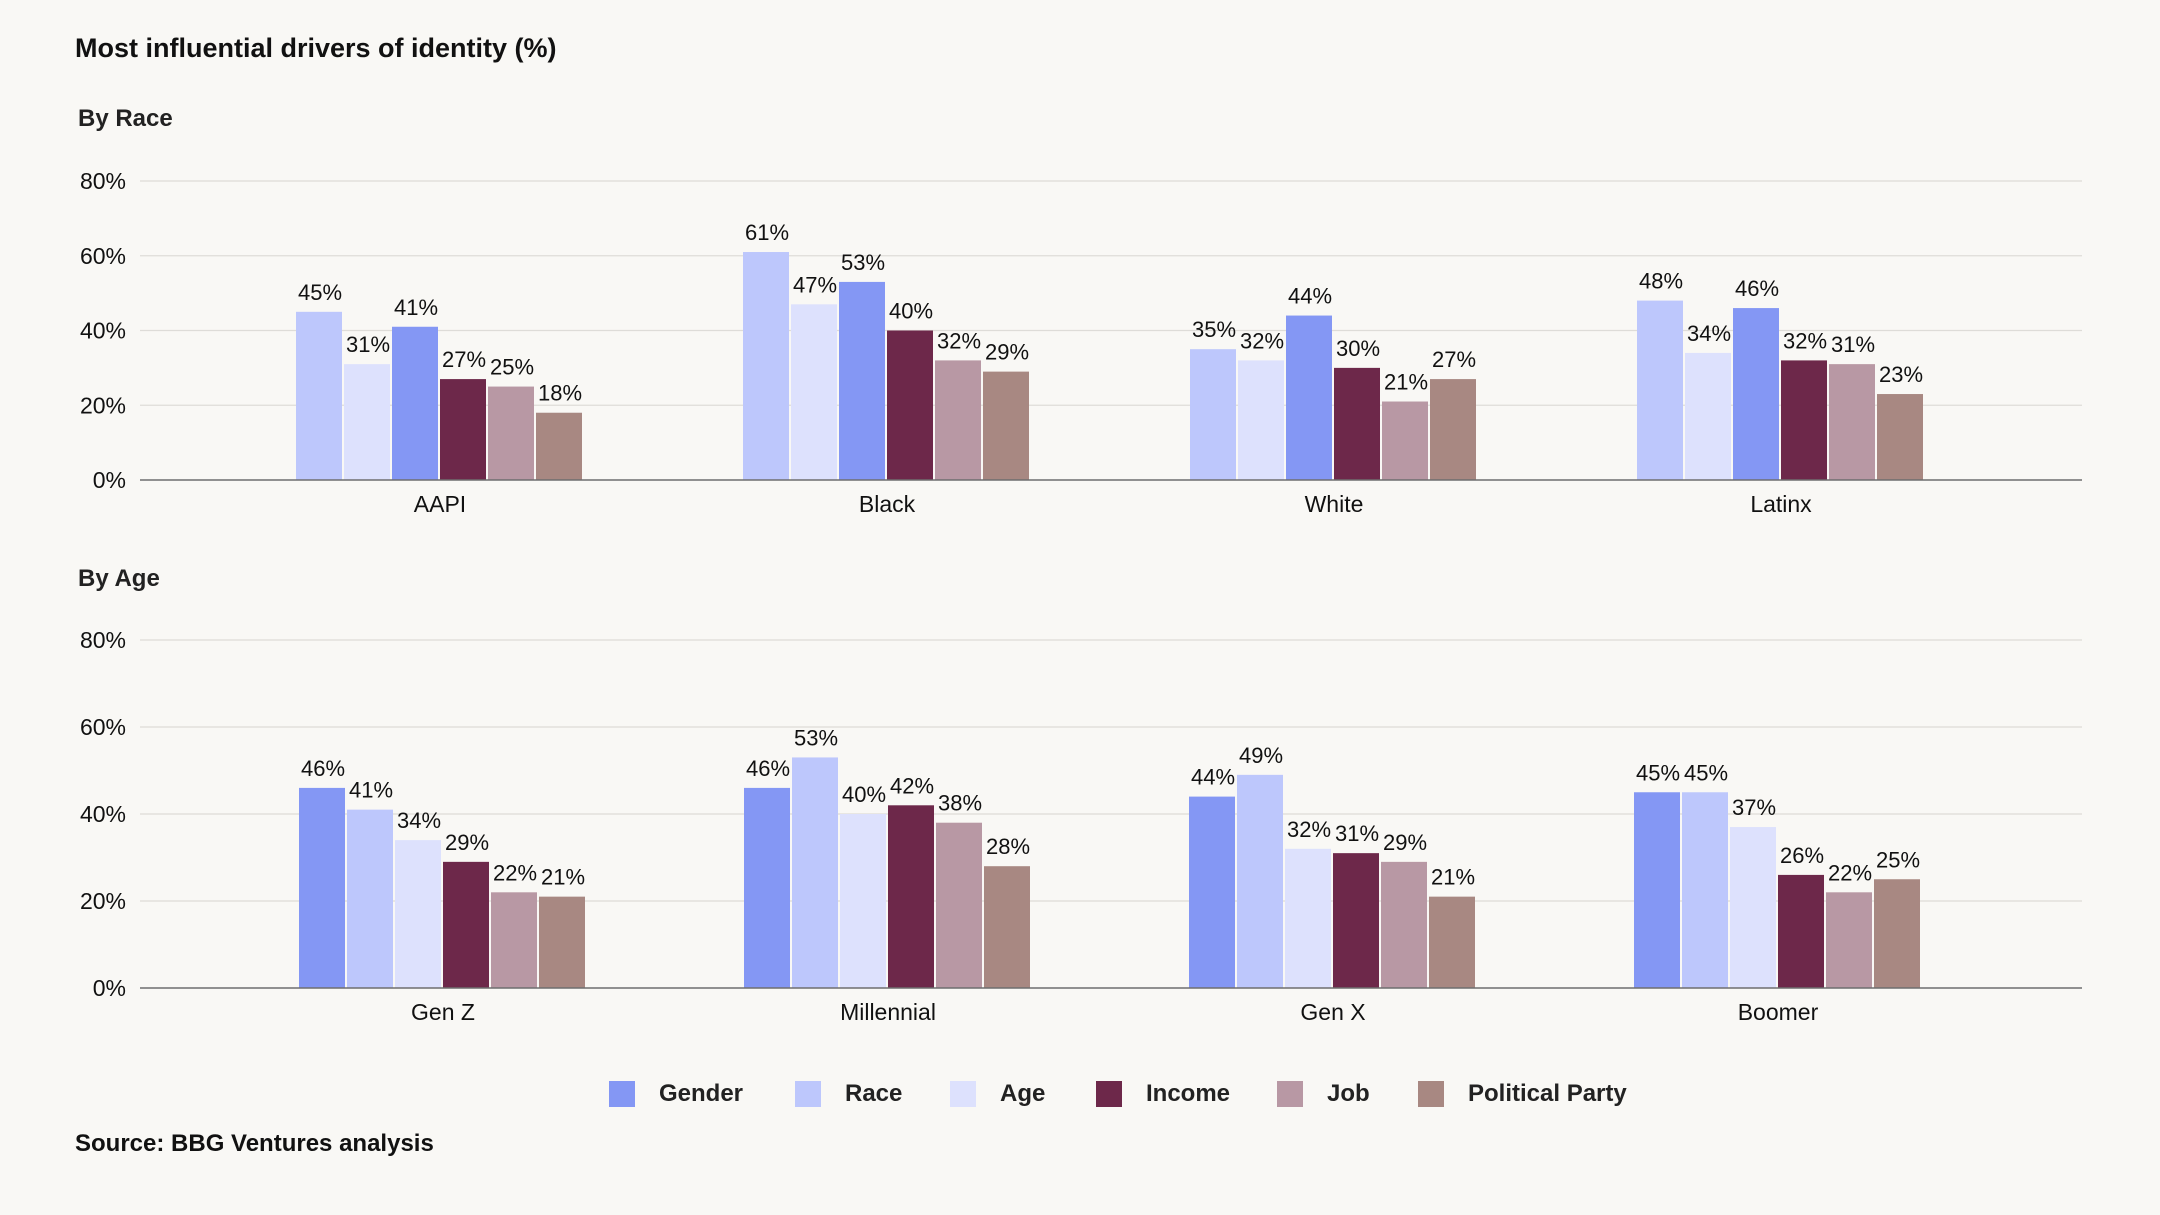  I want to click on legend-swatch-income, so click(1109, 1094).